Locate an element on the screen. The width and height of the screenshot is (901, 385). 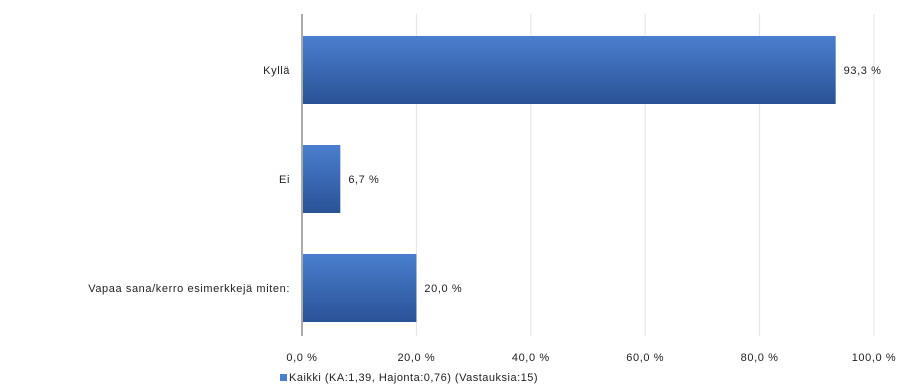
value-label: 6,7 % is located at coordinates (363, 180).